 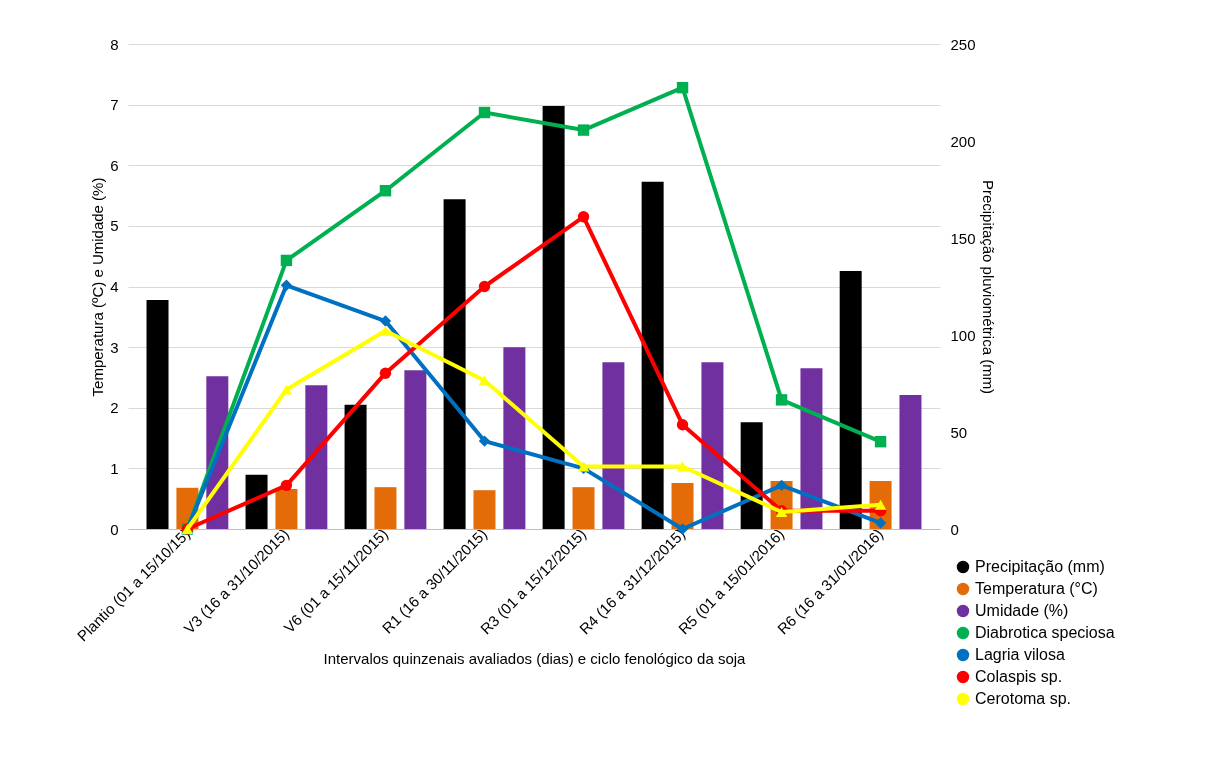 What do you see at coordinates (1045, 632) in the screenshot?
I see `legend-label: Diabrotica speciosa` at bounding box center [1045, 632].